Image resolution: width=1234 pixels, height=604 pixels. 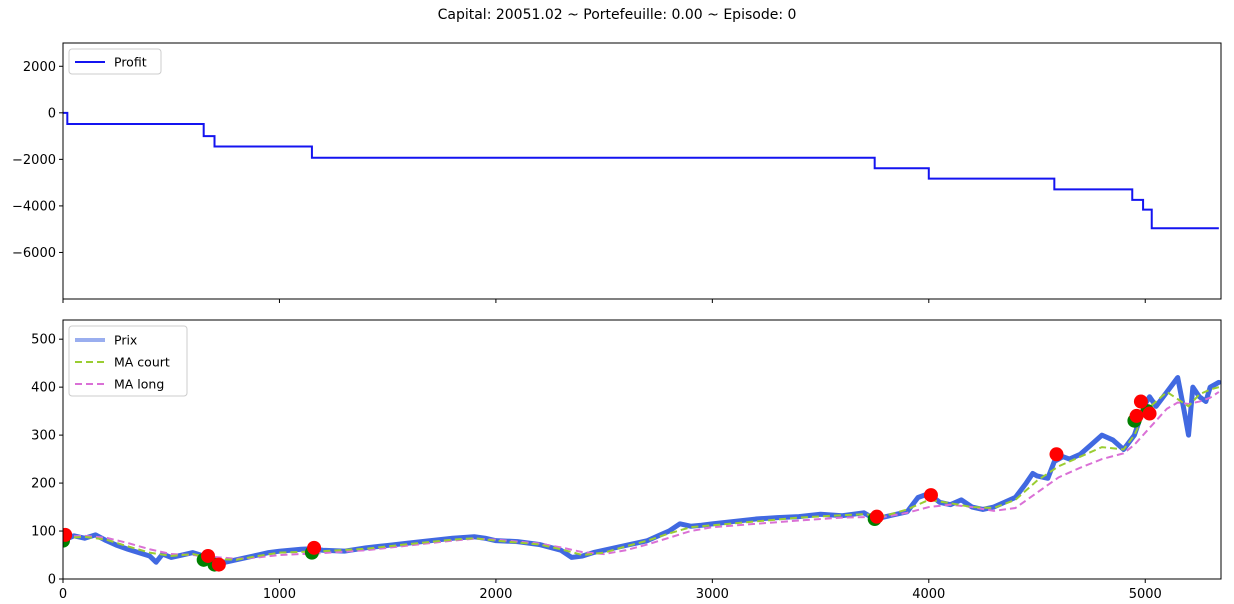 I want to click on price-ytick-label: 100, so click(x=43, y=532).